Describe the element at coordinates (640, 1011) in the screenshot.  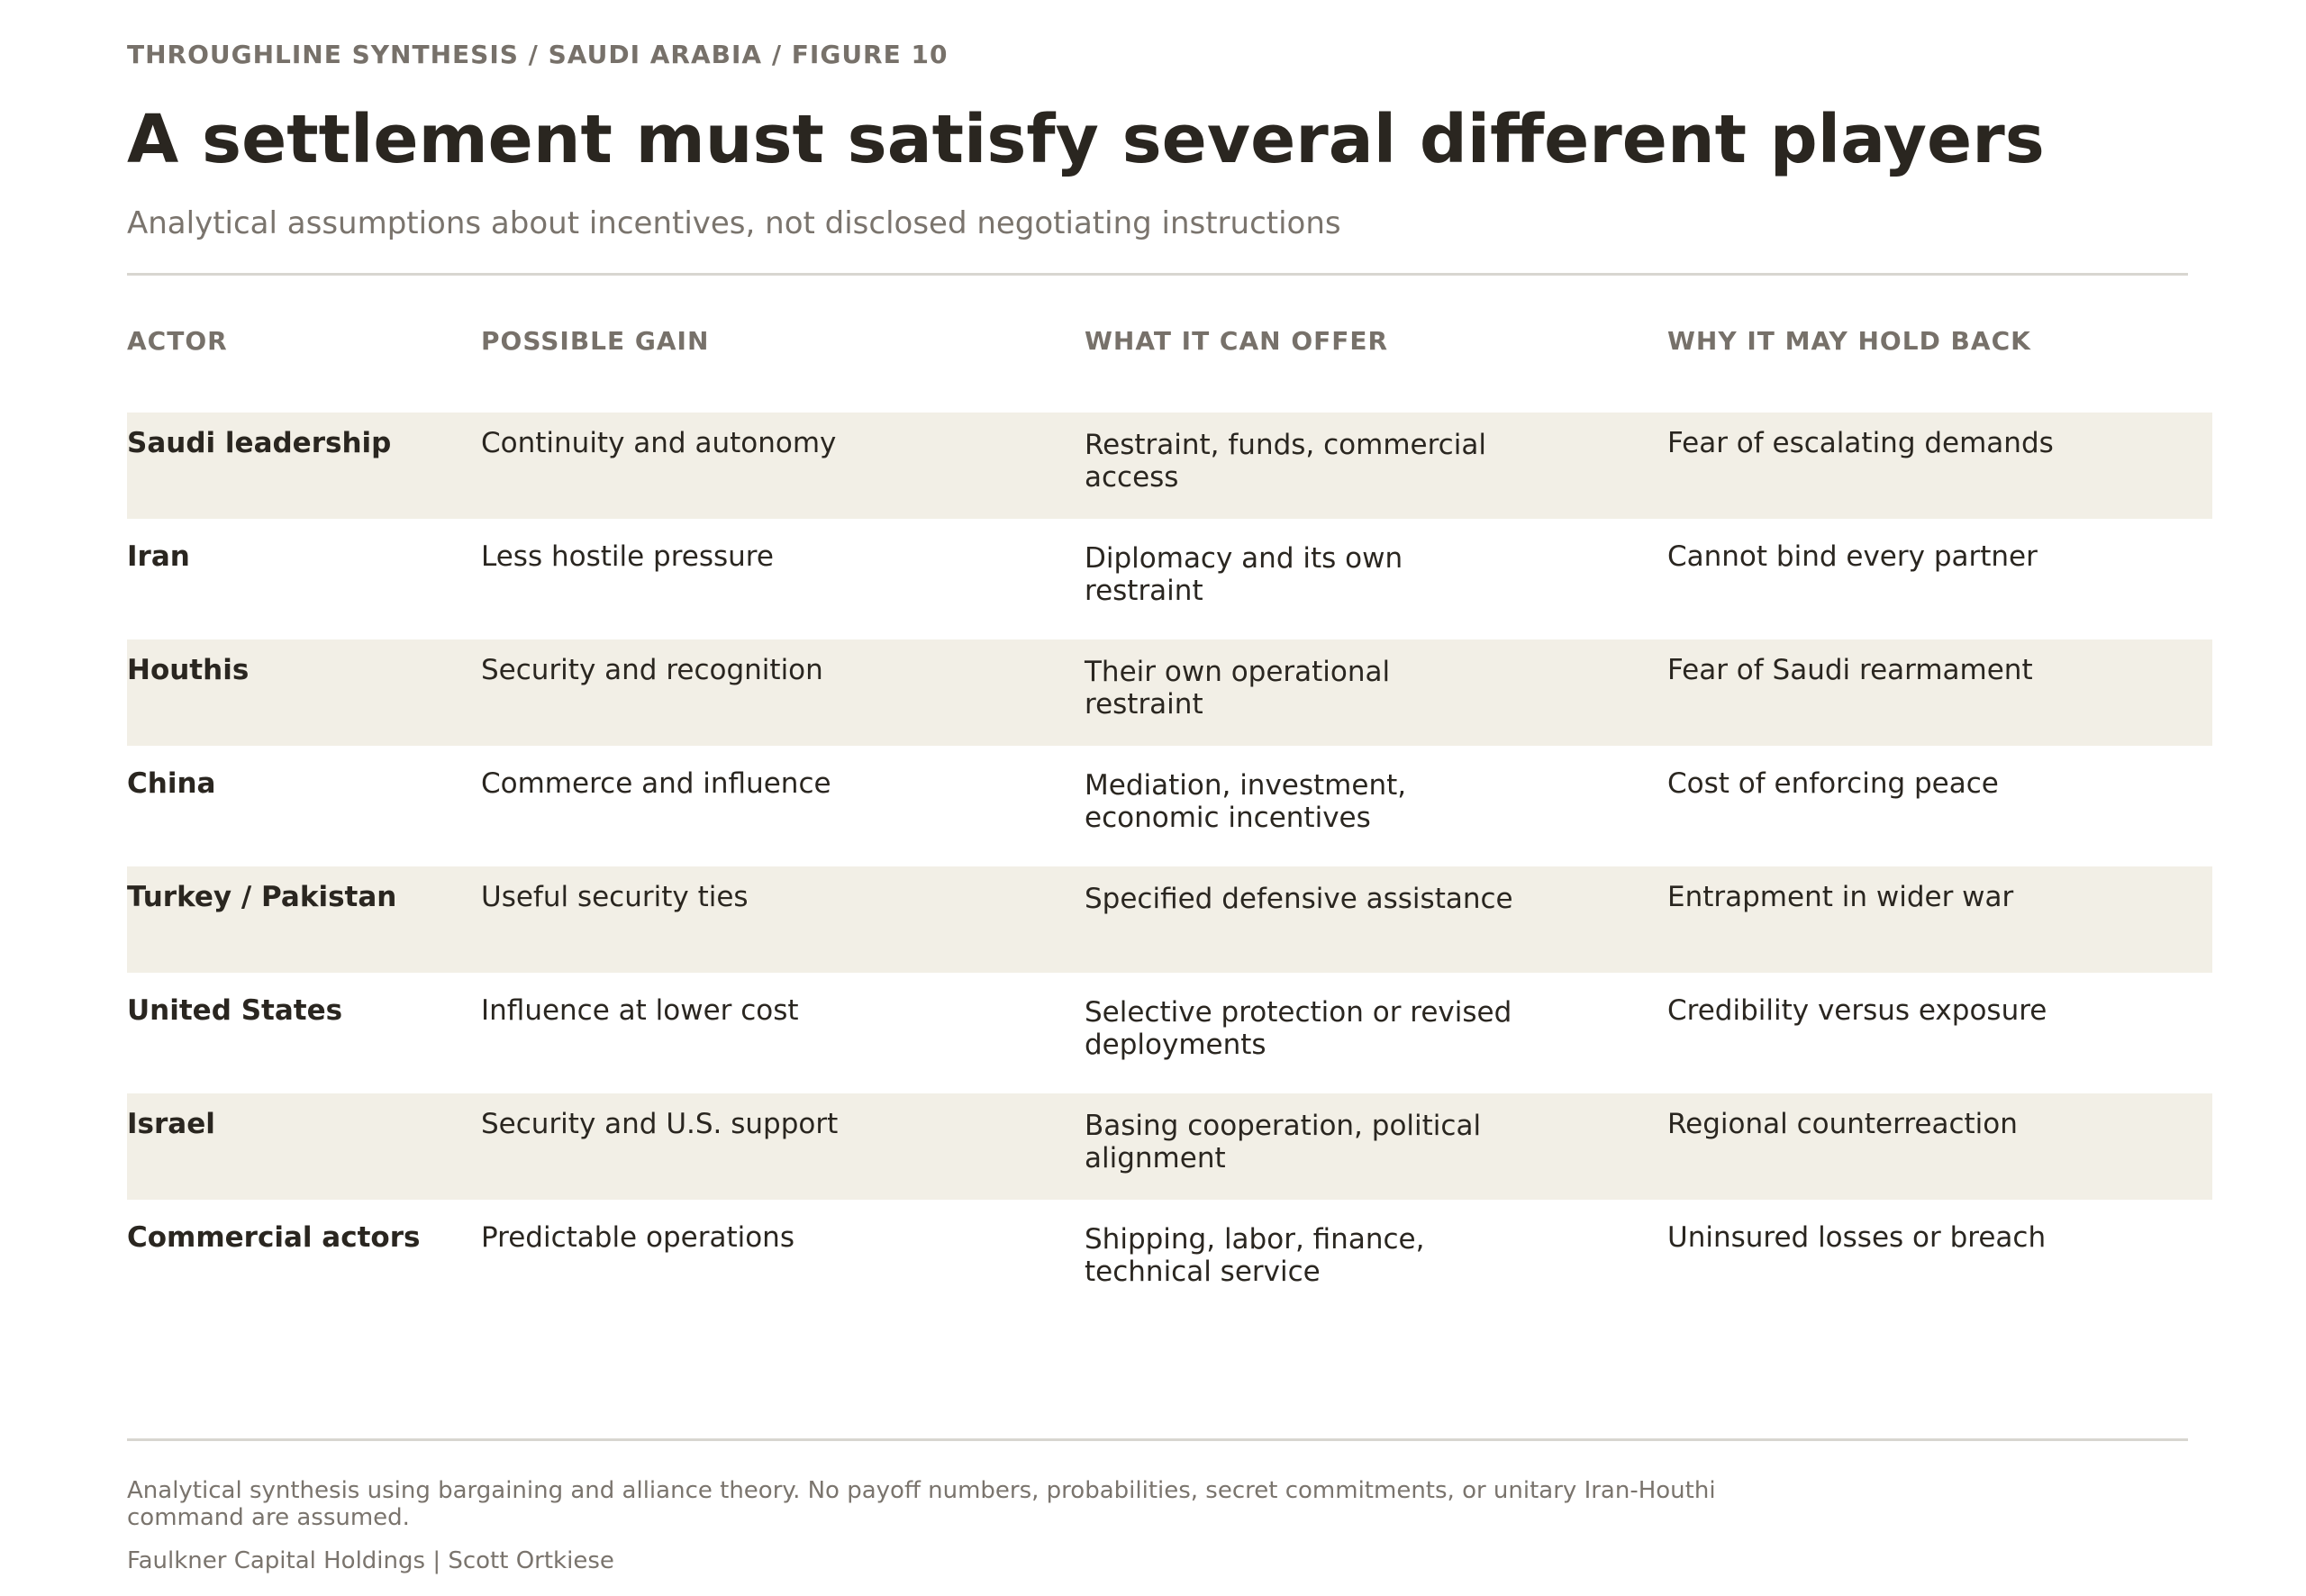
I see `gain-cell: Influence at lower cost` at that location.